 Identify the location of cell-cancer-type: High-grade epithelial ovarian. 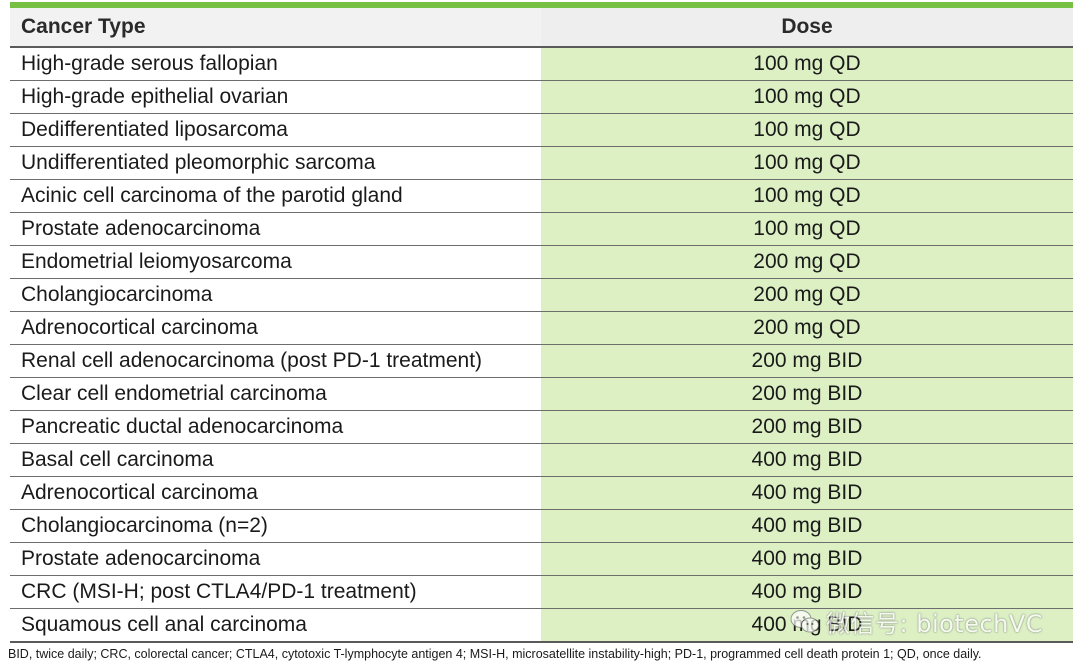
(275, 97).